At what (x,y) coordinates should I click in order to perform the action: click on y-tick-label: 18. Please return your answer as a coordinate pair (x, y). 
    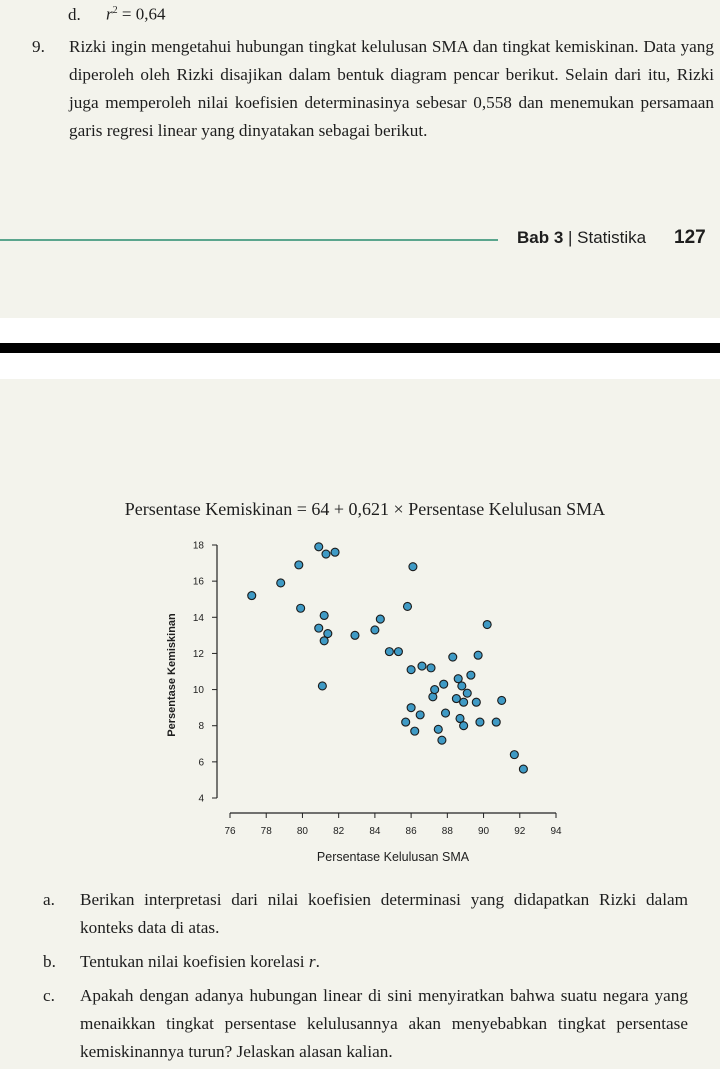
    Looking at the image, I should click on (199, 546).